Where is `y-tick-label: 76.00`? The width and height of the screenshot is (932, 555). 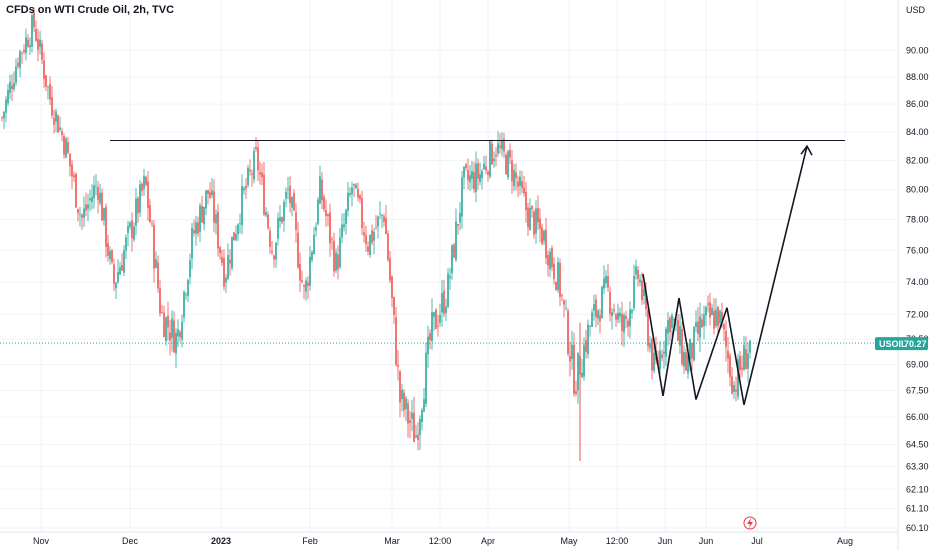 y-tick-label: 76.00 is located at coordinates (917, 250).